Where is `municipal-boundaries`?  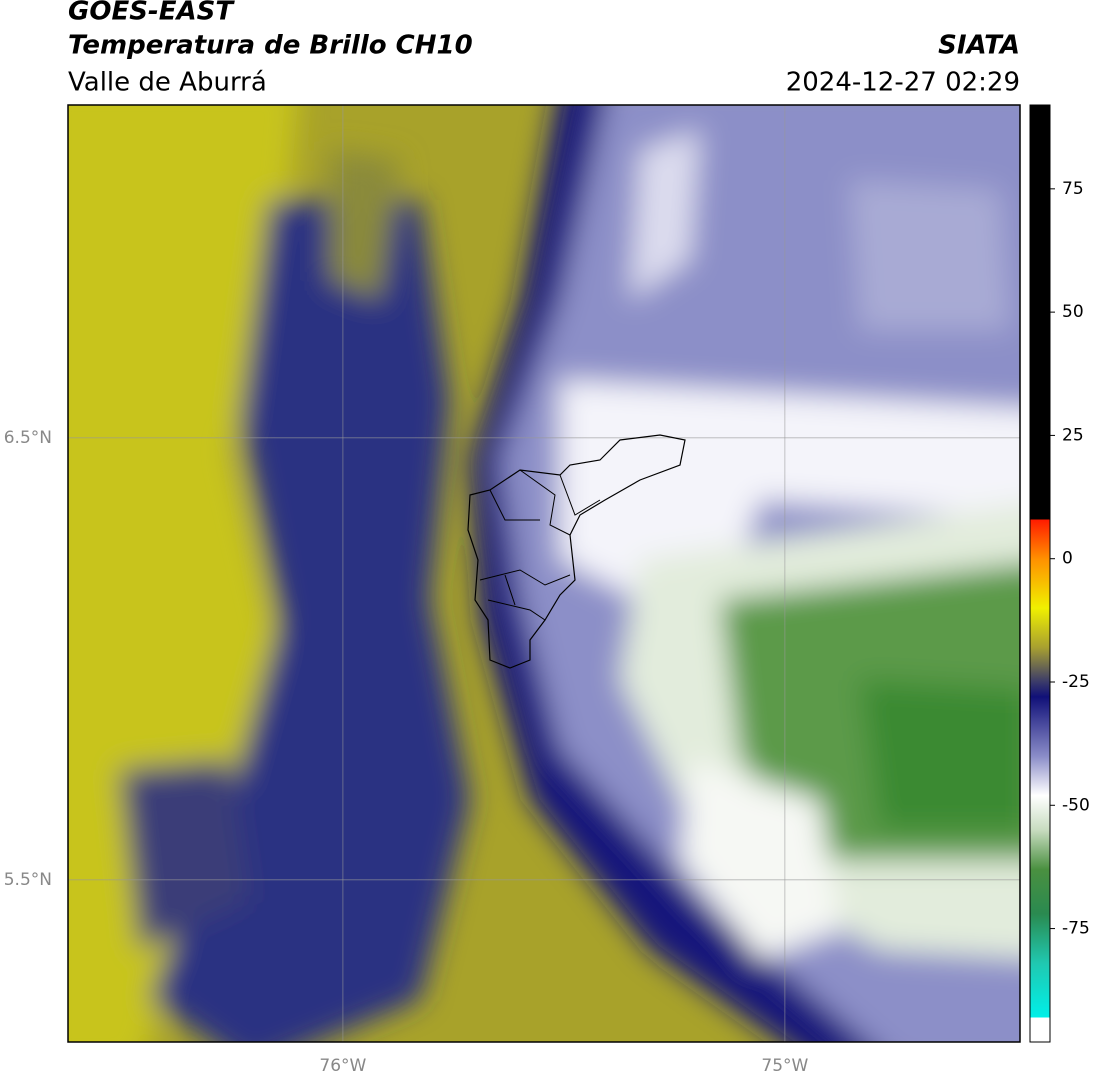 municipal-boundaries is located at coordinates (540, 545).